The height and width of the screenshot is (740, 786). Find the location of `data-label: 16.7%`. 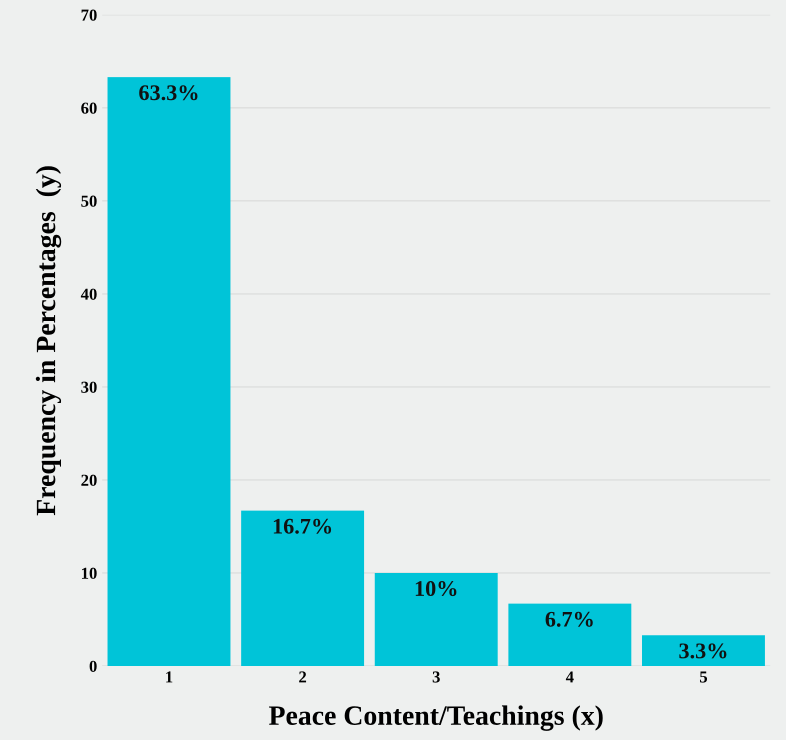

data-label: 16.7% is located at coordinates (303, 526).